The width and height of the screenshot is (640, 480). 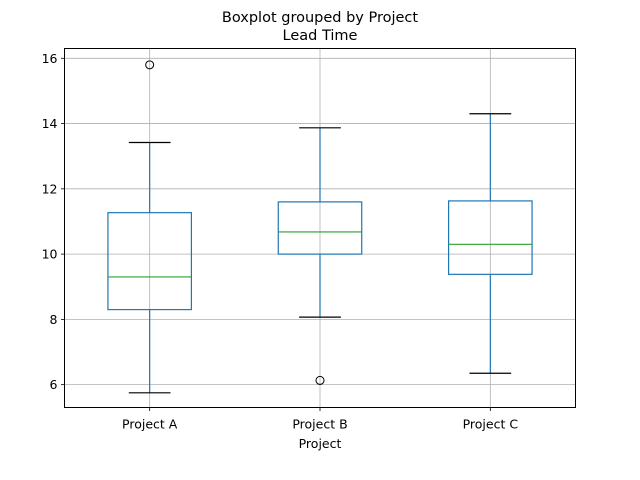 What do you see at coordinates (54, 319) in the screenshot?
I see `y-tick-label: 8` at bounding box center [54, 319].